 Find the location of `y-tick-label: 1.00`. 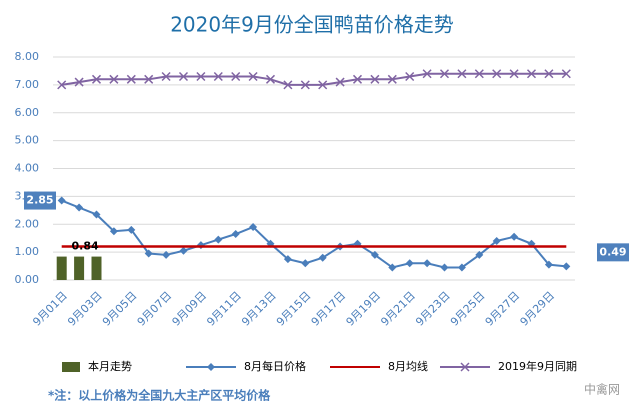

y-tick-label: 1.00 is located at coordinates (27, 251).